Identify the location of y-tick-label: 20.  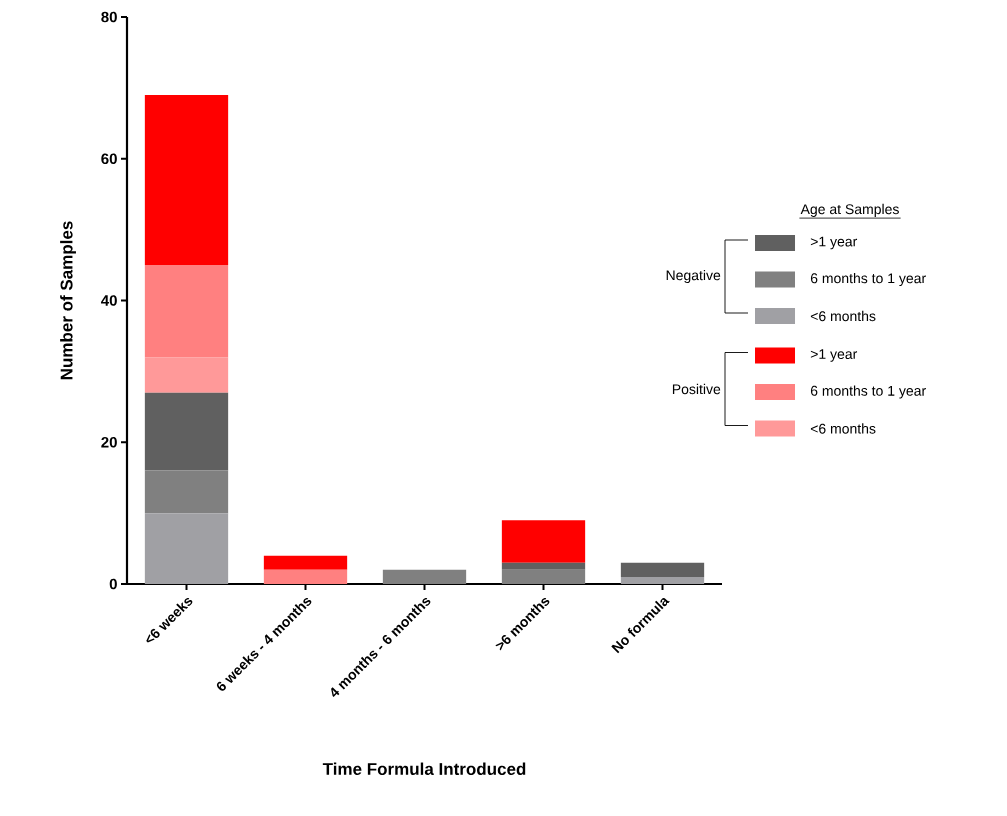
(109, 442).